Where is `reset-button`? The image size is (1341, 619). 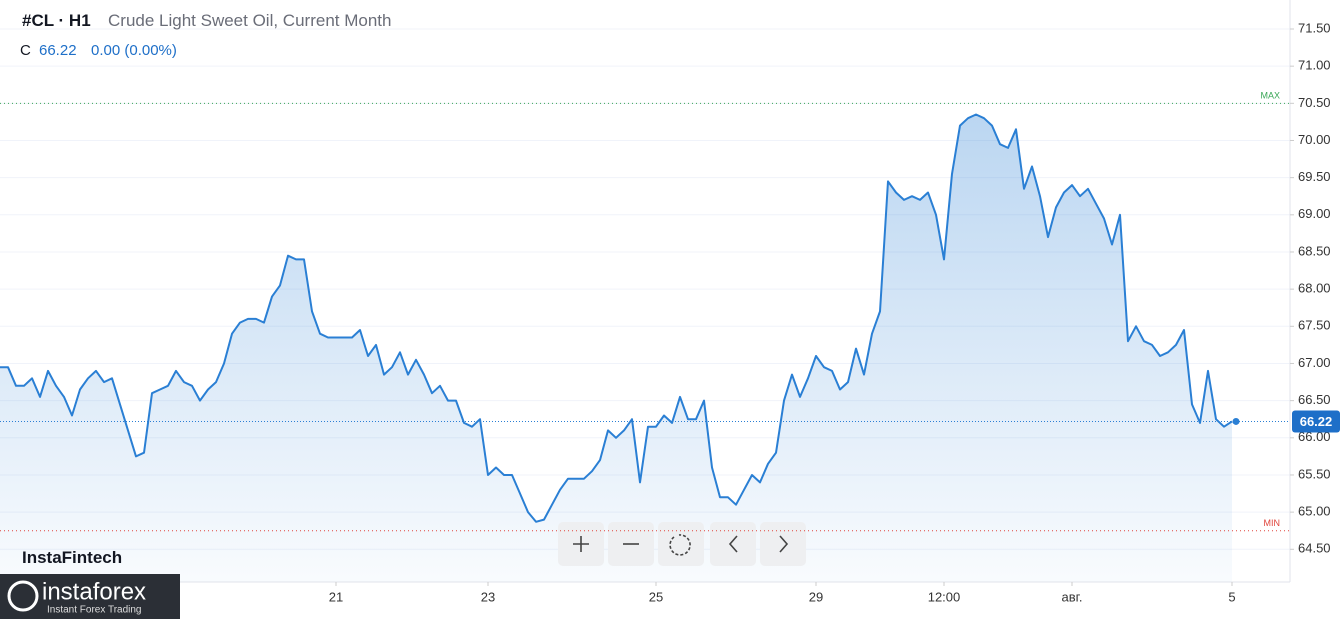 reset-button is located at coordinates (681, 544).